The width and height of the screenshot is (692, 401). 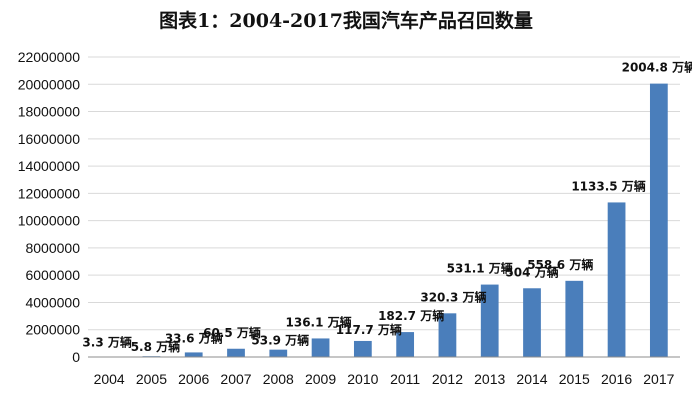 I want to click on data-label: 60.5 万辆, so click(x=232, y=332).